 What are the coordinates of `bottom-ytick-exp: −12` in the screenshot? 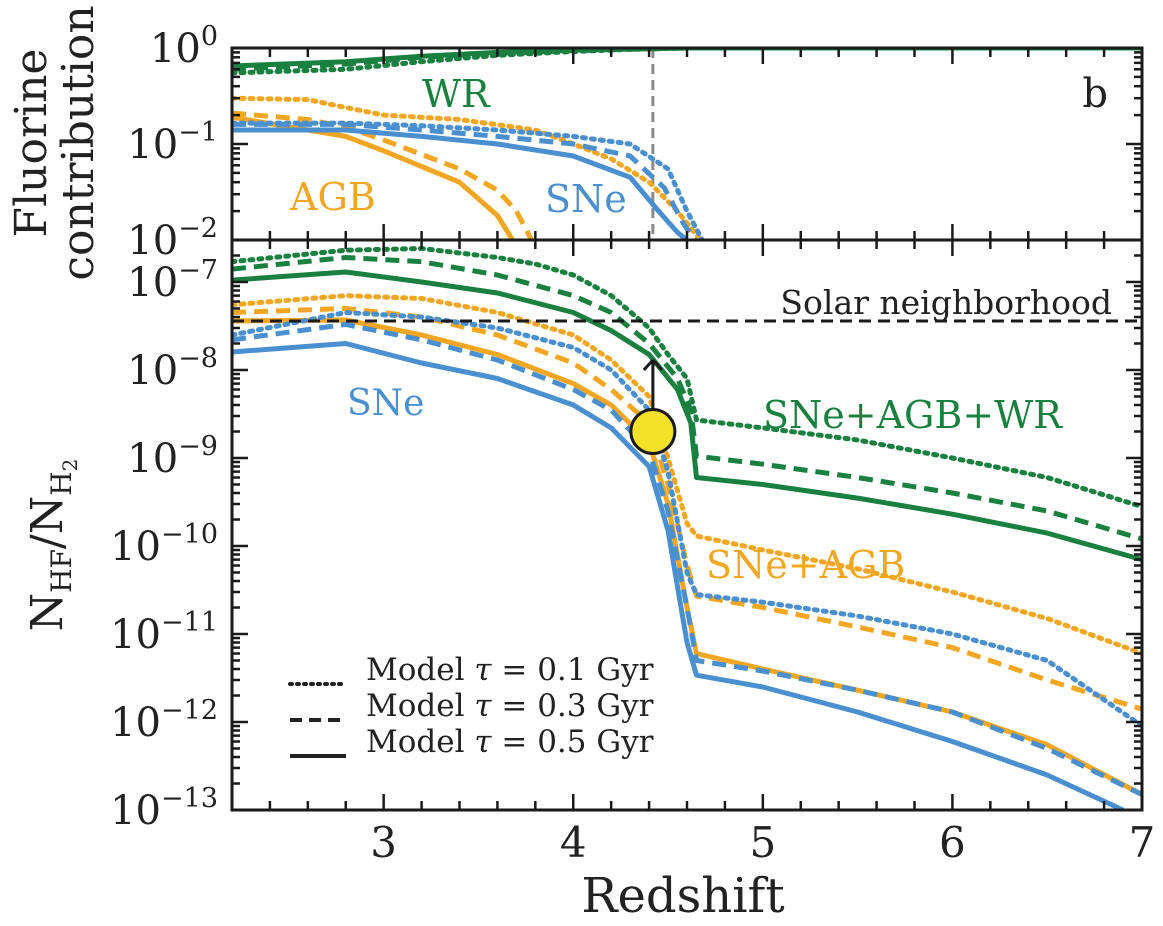 It's located at (189, 710).